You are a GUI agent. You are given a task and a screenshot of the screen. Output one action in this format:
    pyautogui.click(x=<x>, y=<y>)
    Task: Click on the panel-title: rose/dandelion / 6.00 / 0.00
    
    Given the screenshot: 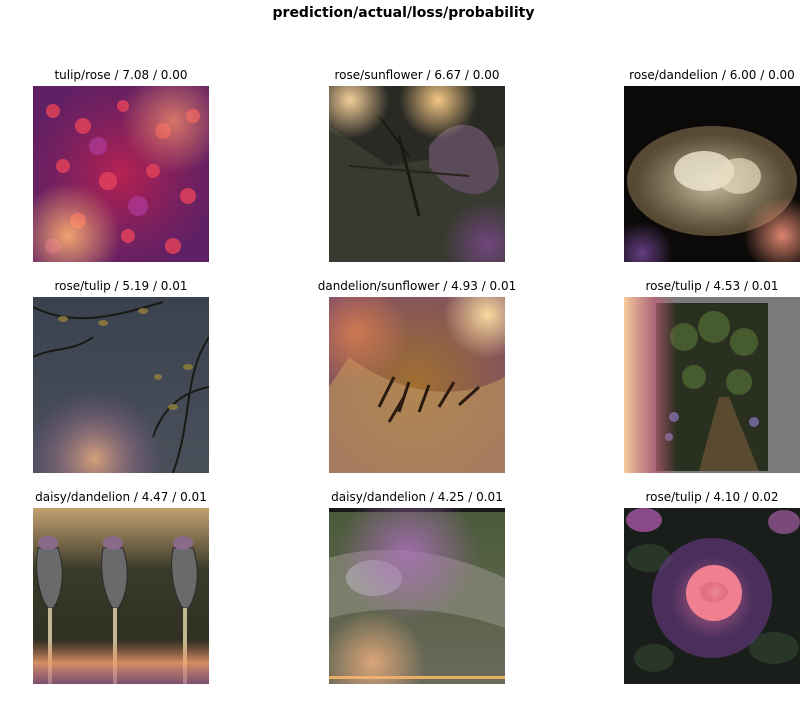 What is the action you would take?
    pyautogui.click(x=712, y=75)
    